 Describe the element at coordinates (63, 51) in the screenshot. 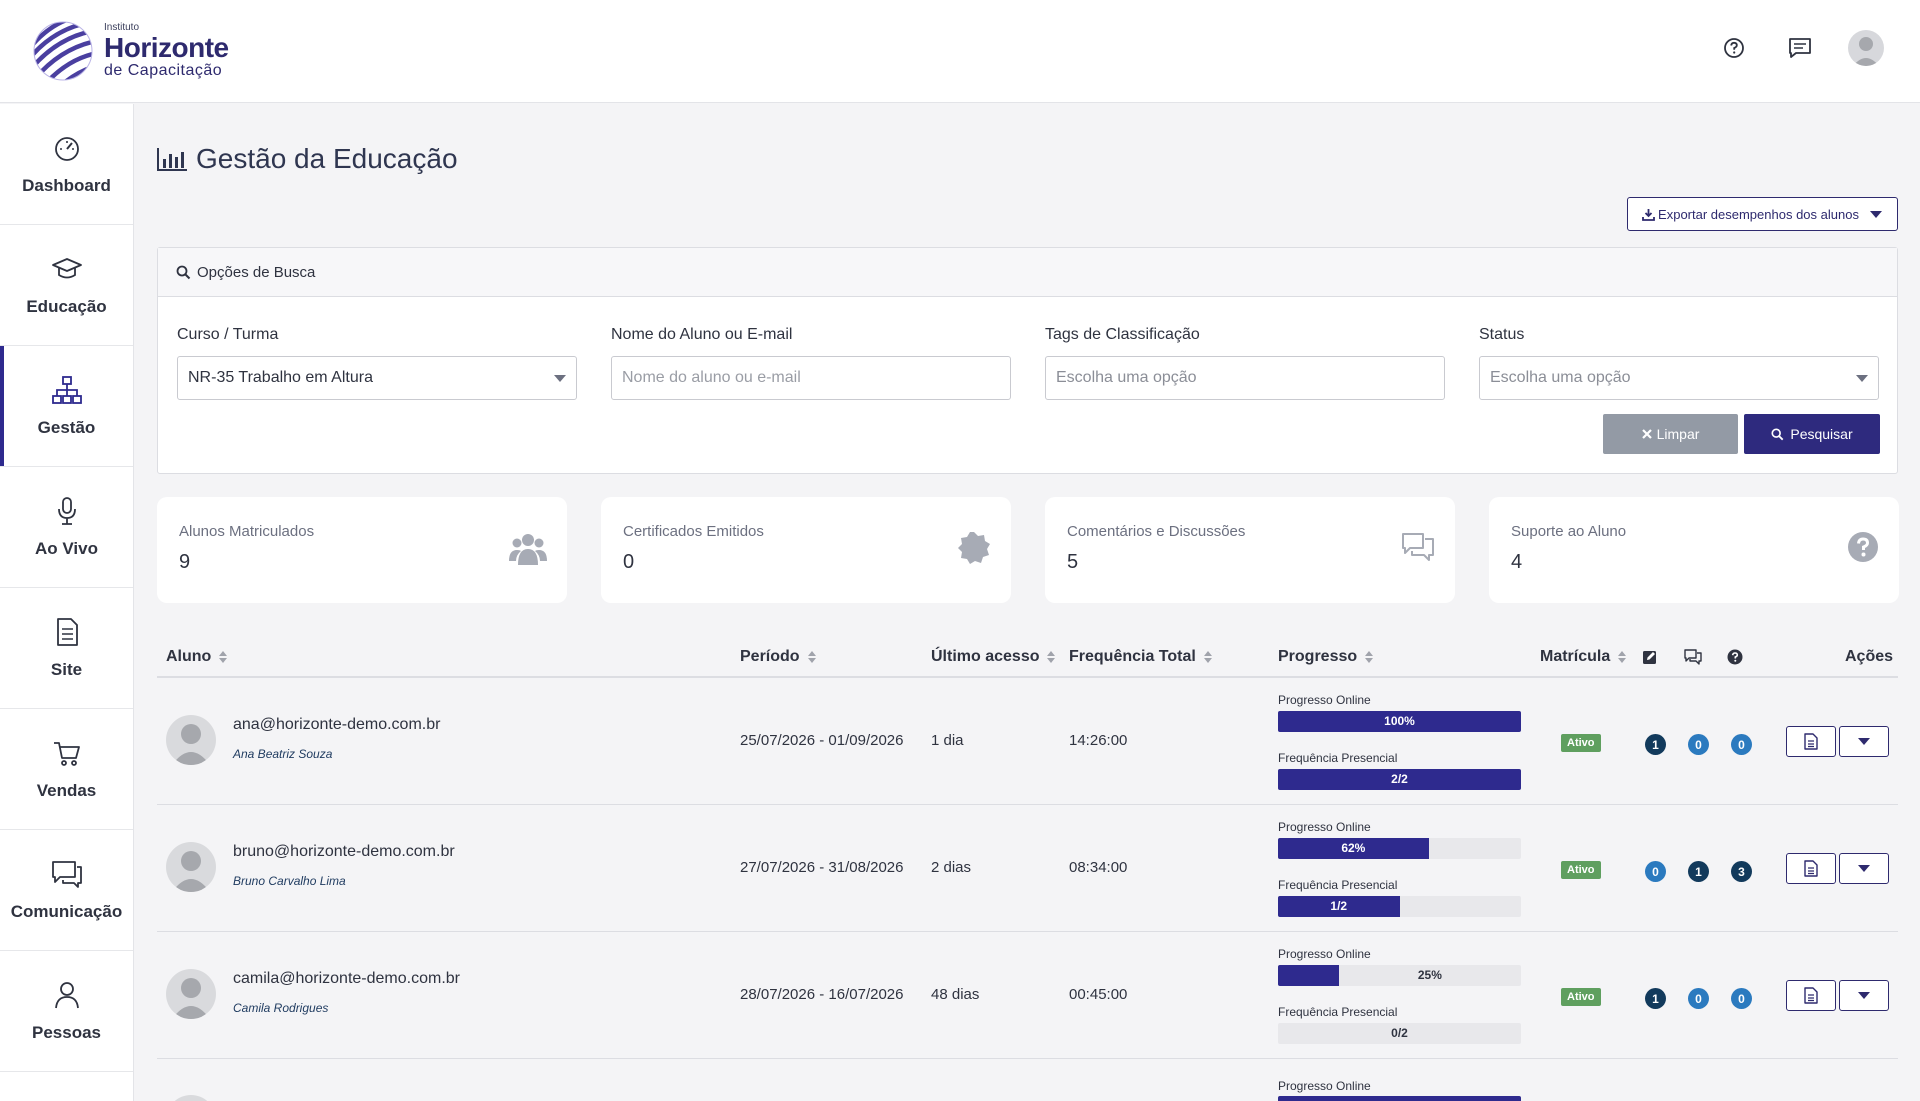

I see `logo-mark-icon` at that location.